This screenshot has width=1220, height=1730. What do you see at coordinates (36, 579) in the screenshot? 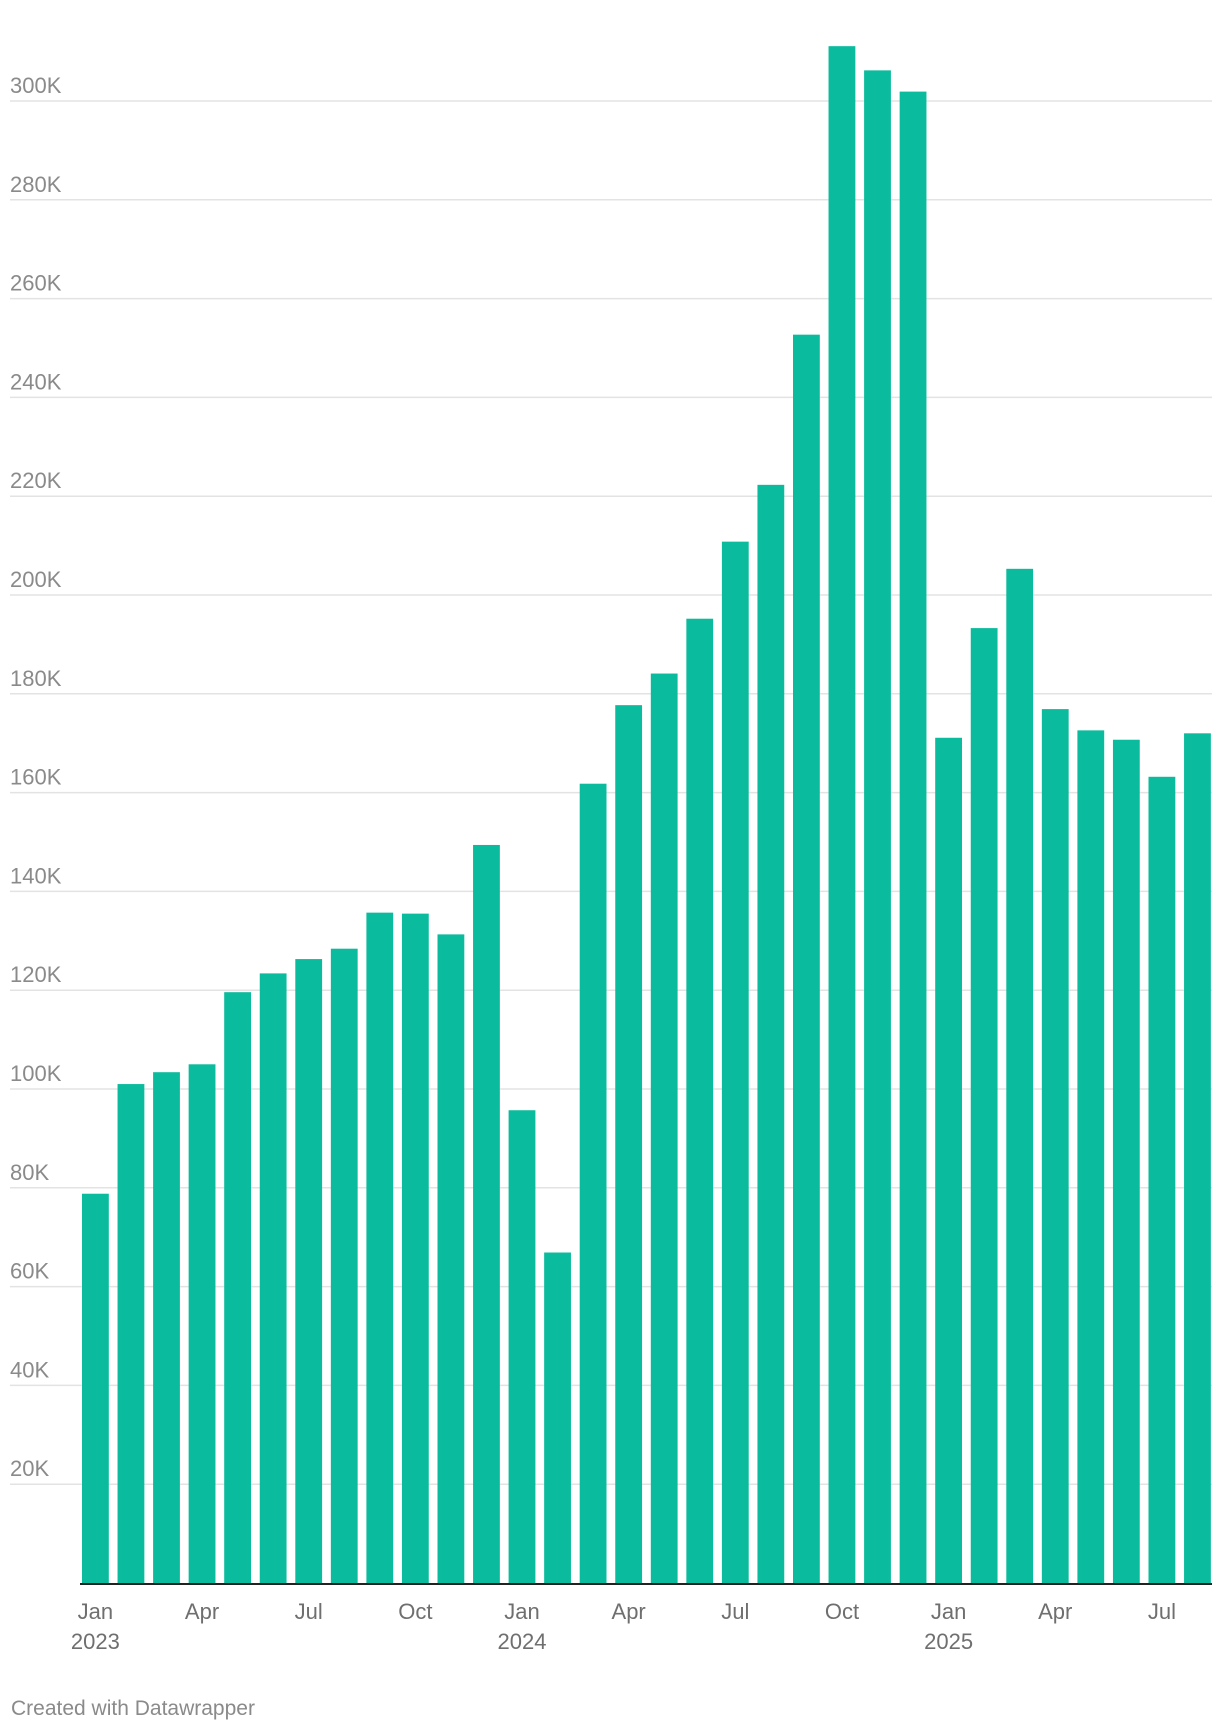
I see `y-tick-label: 200K` at bounding box center [36, 579].